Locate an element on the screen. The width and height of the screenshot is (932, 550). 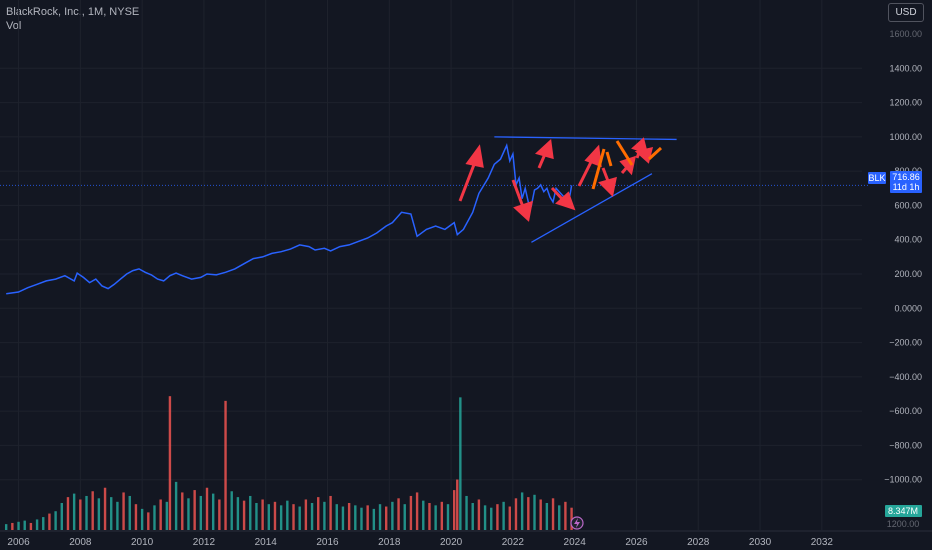
annotation-stroke is located at coordinates (627, 165).